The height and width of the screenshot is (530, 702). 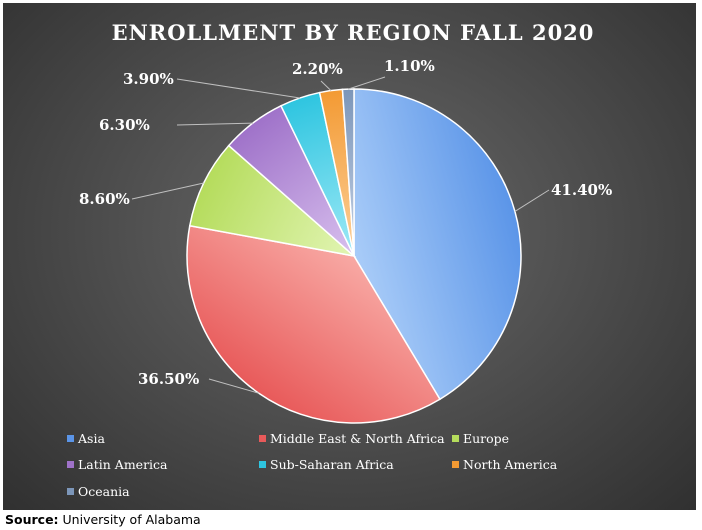 What do you see at coordinates (272, 201) in the screenshot?
I see `pie-slice-europe` at bounding box center [272, 201].